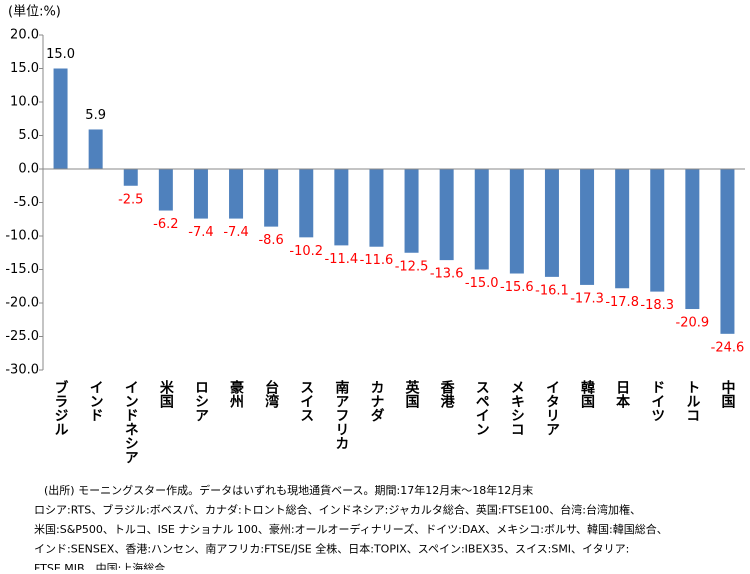 This screenshot has height=574, width=750. I want to click on y-tick-label: 0.0, so click(28, 169).